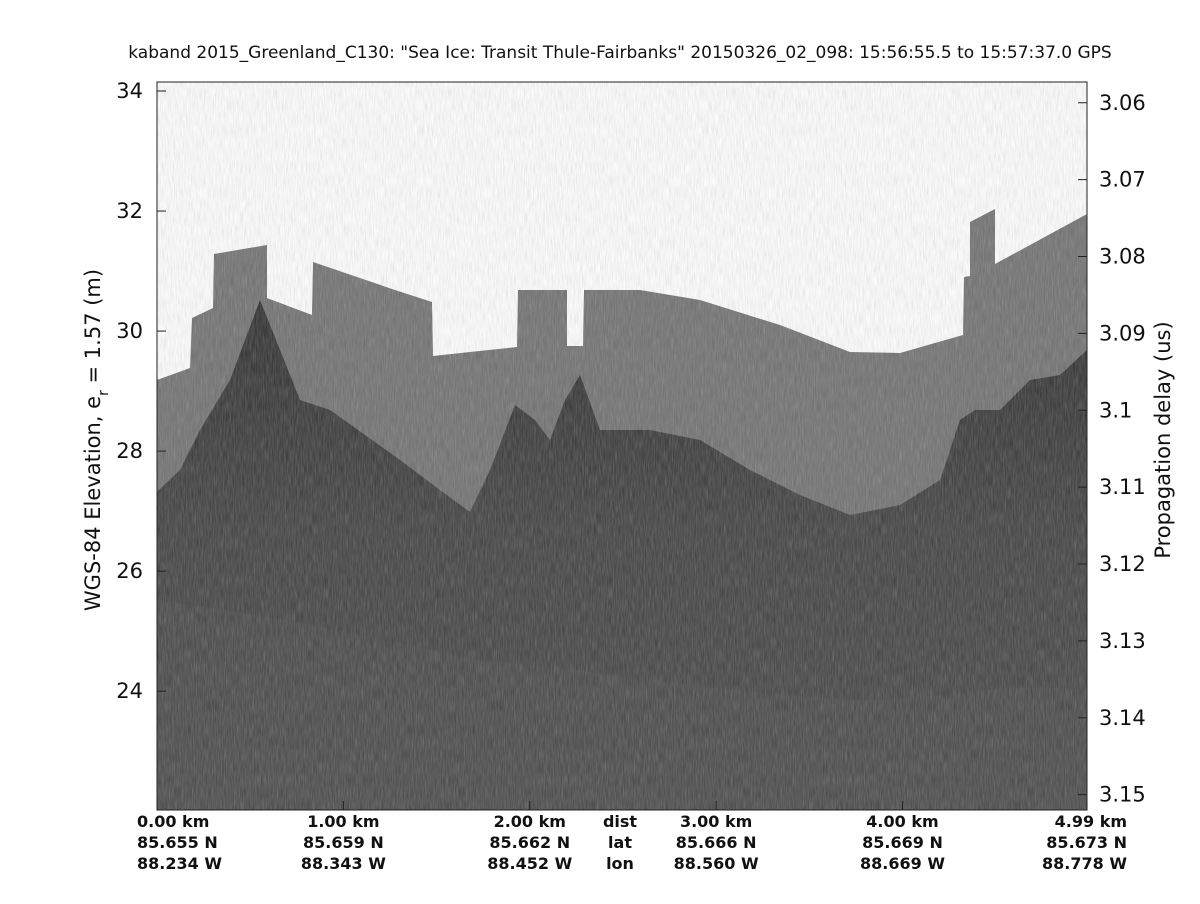  I want to click on y2-tick-label: 3.14, so click(1122, 718).